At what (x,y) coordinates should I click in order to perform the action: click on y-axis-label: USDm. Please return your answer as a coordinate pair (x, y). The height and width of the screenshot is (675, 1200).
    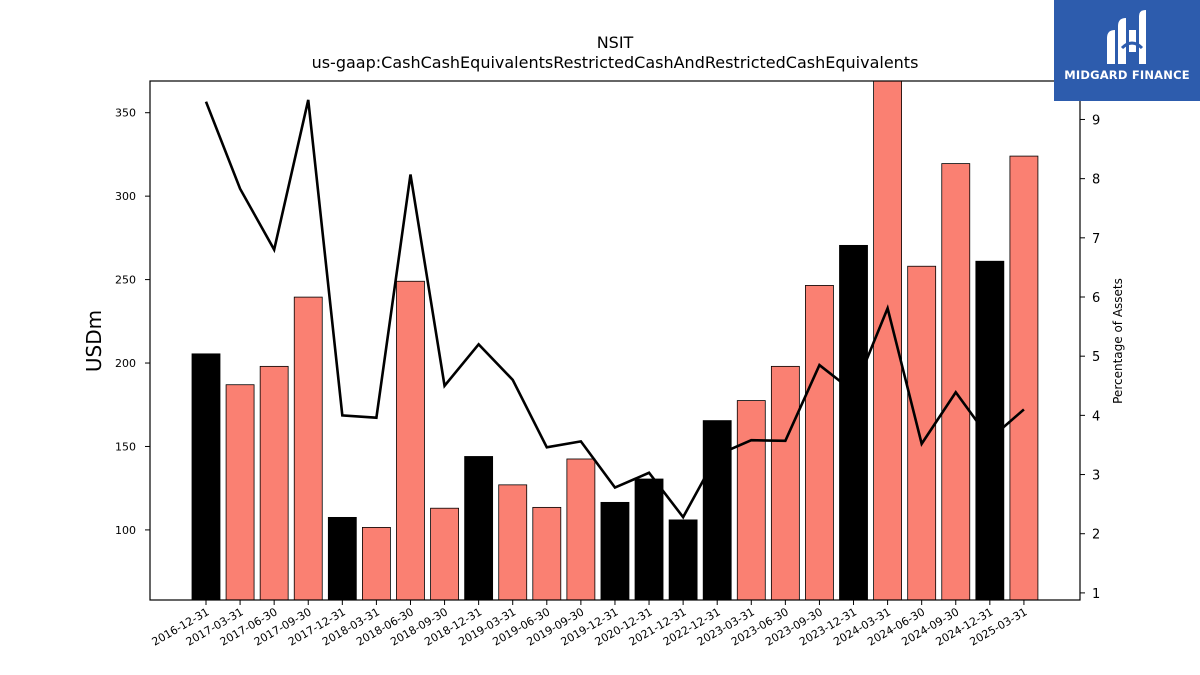
    Looking at the image, I should click on (94, 341).